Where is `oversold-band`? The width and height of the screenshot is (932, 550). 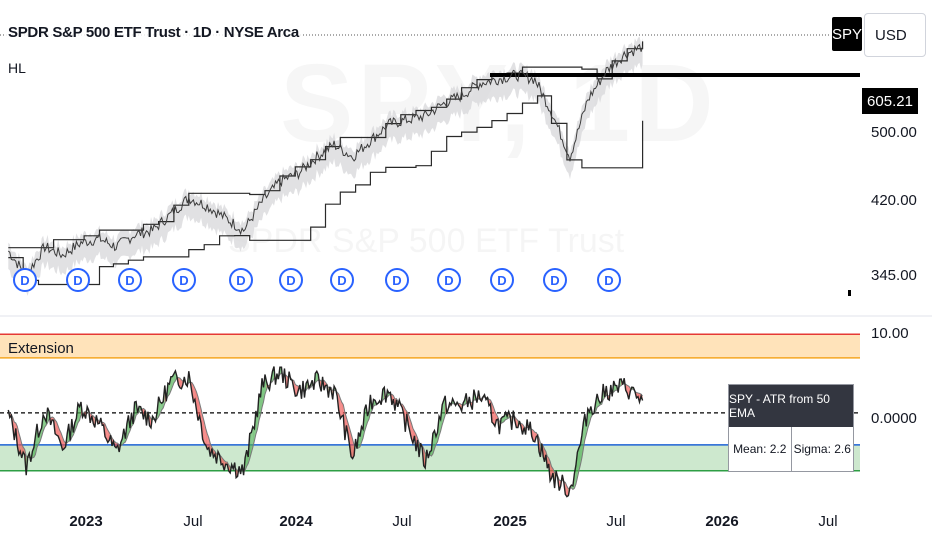 oversold-band is located at coordinates (430, 457).